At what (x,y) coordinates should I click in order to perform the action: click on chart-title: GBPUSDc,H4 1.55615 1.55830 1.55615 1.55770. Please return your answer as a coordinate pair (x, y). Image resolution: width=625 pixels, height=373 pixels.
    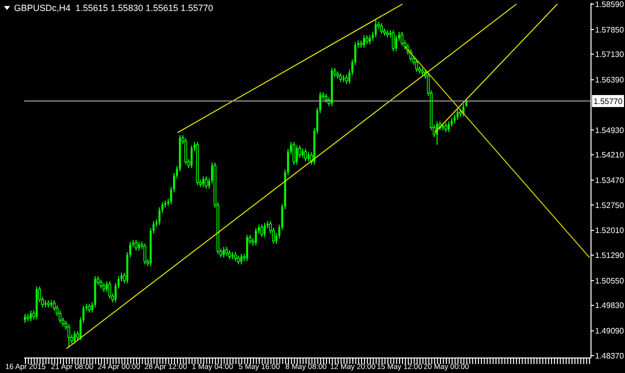
    Looking at the image, I should click on (114, 8).